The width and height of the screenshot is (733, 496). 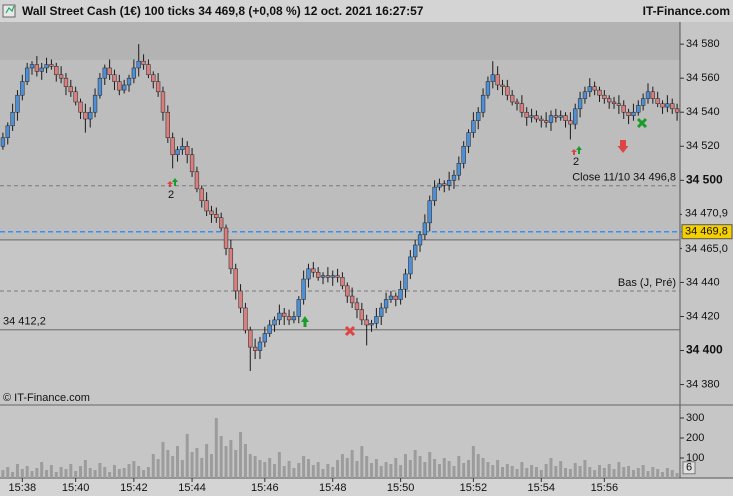 What do you see at coordinates (340, 441) in the screenshot?
I see `volume-bg` at bounding box center [340, 441].